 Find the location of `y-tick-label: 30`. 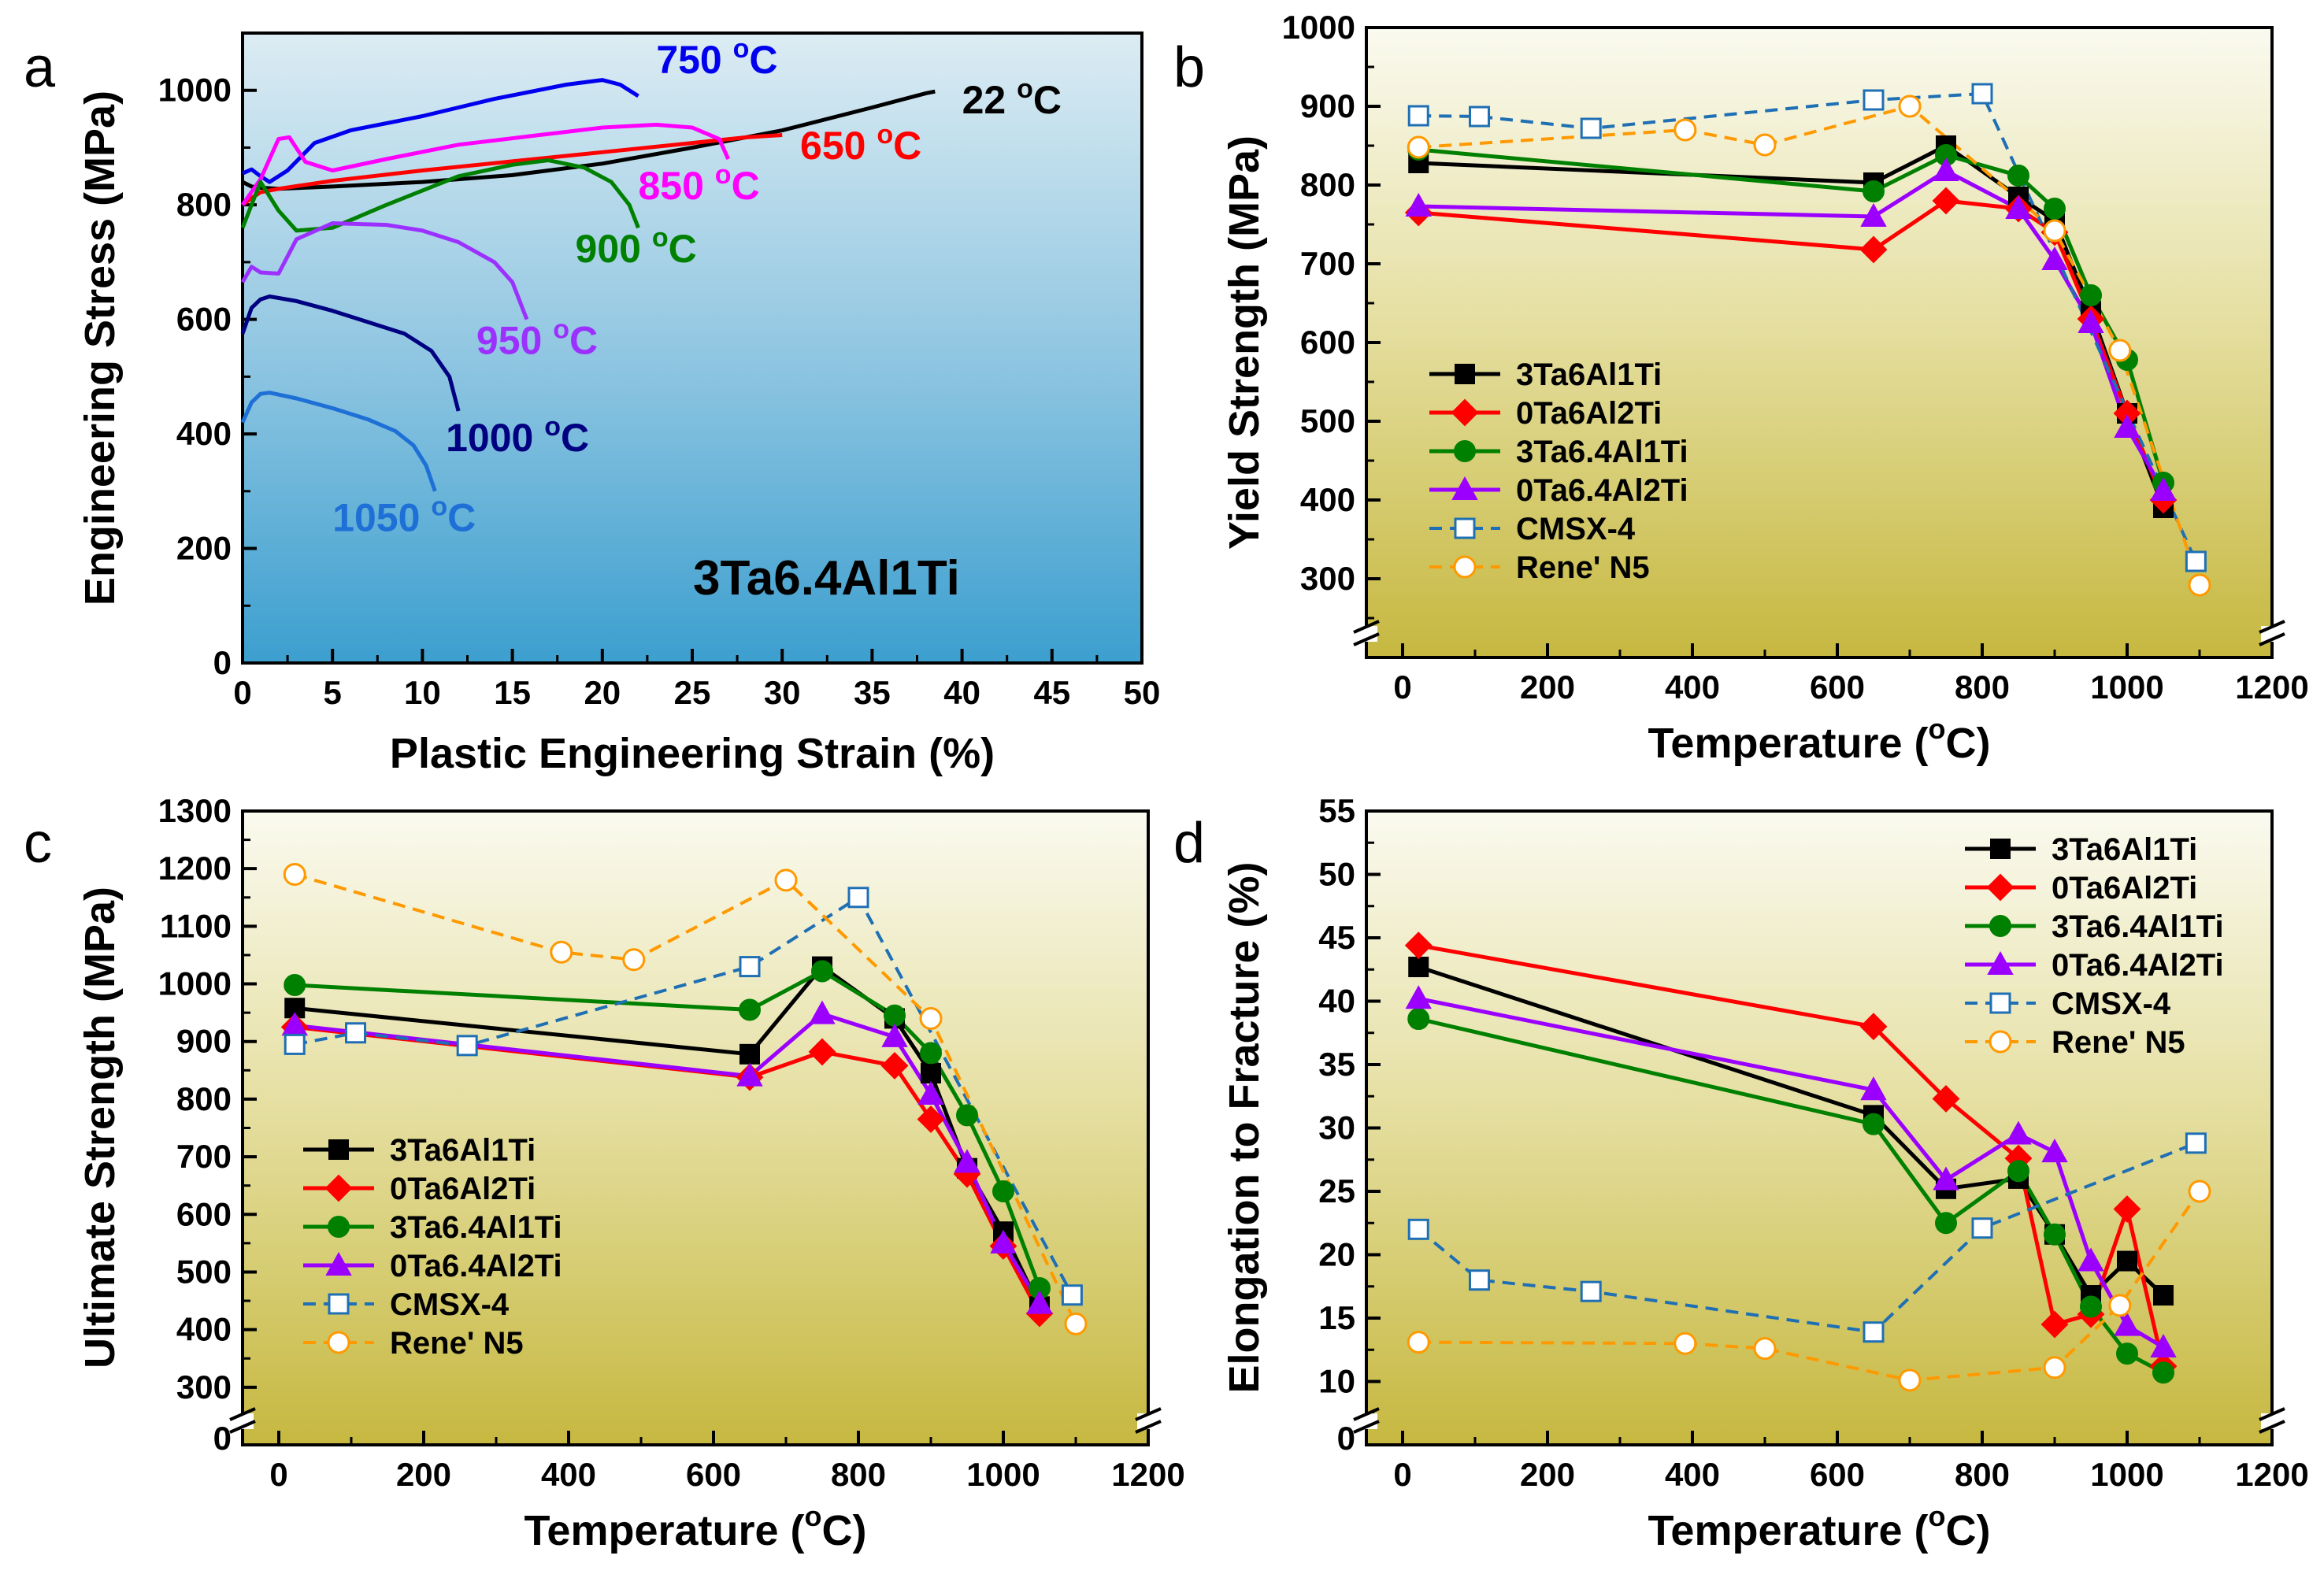

y-tick-label: 30 is located at coordinates (1337, 1127).